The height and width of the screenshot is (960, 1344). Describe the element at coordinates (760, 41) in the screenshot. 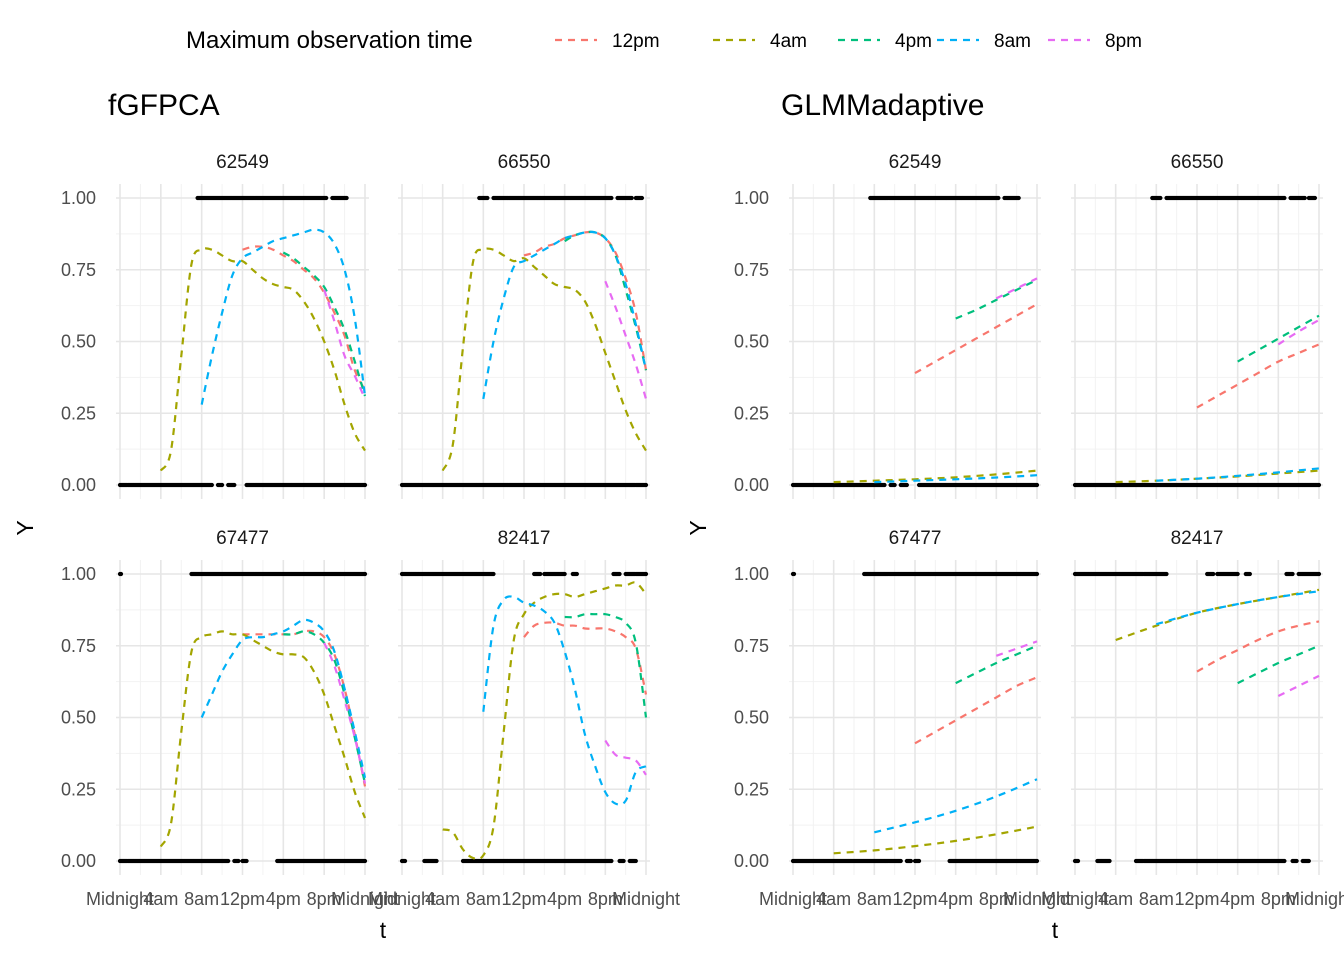

I see `legend-item-4am: 4am` at that location.